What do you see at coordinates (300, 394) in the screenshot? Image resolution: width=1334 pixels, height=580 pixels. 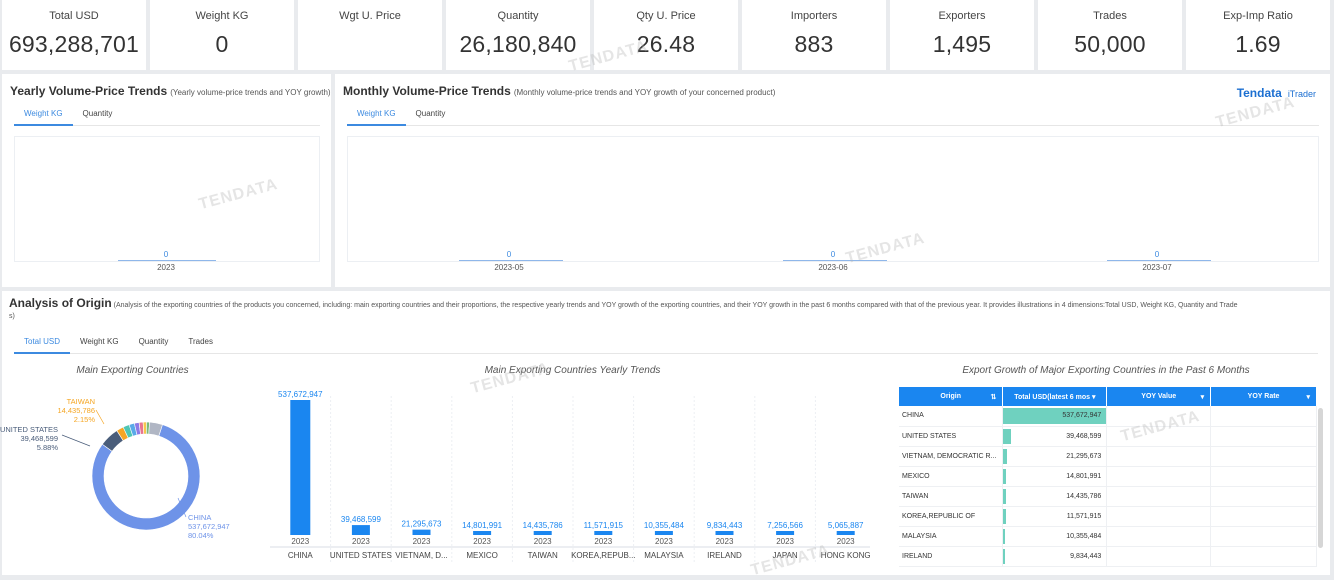 I see `bar-value-label: 537,672,947` at bounding box center [300, 394].